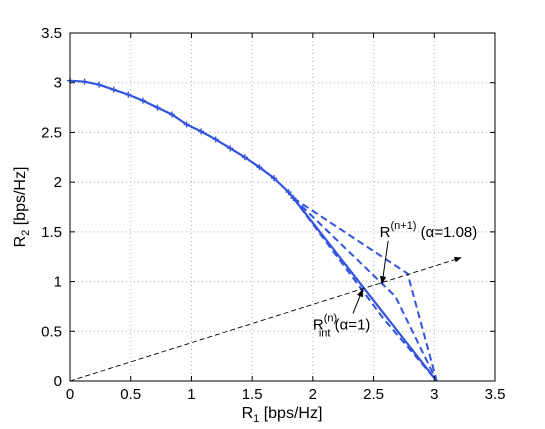  Describe the element at coordinates (429, 230) in the screenshot. I see `annotation-label-r-next: R(n+1) (α=1.08)` at that location.